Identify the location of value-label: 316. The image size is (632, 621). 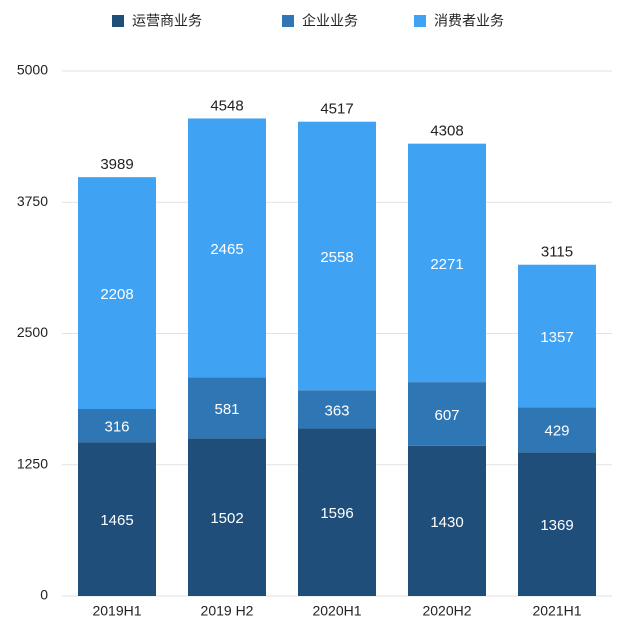
(116, 427).